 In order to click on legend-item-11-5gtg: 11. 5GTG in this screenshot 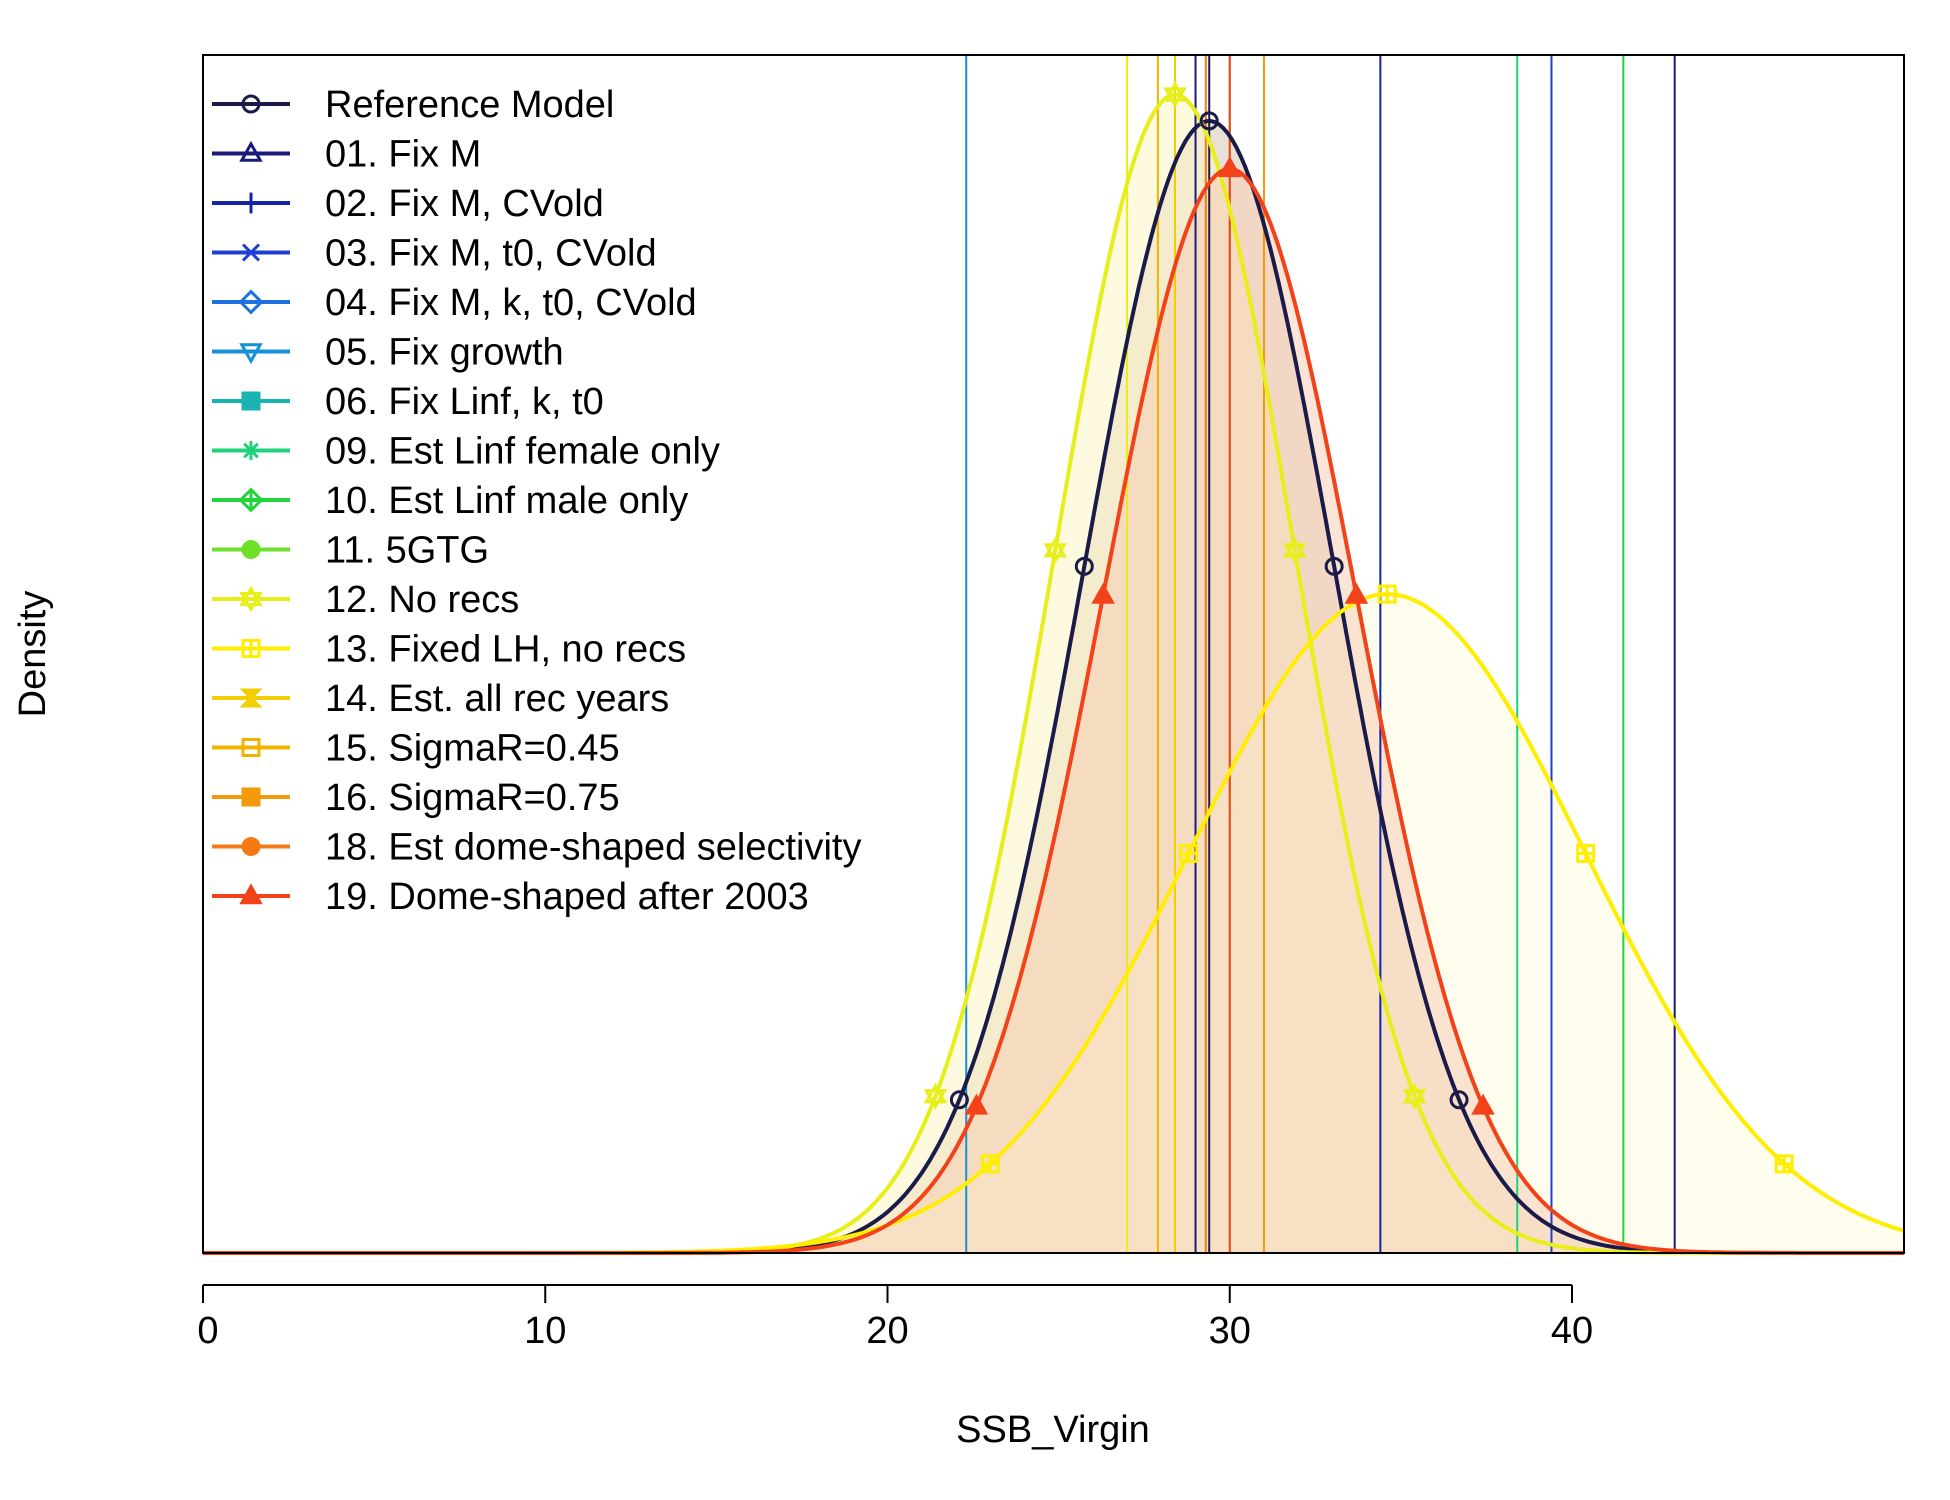, I will do `click(350, 551)`.